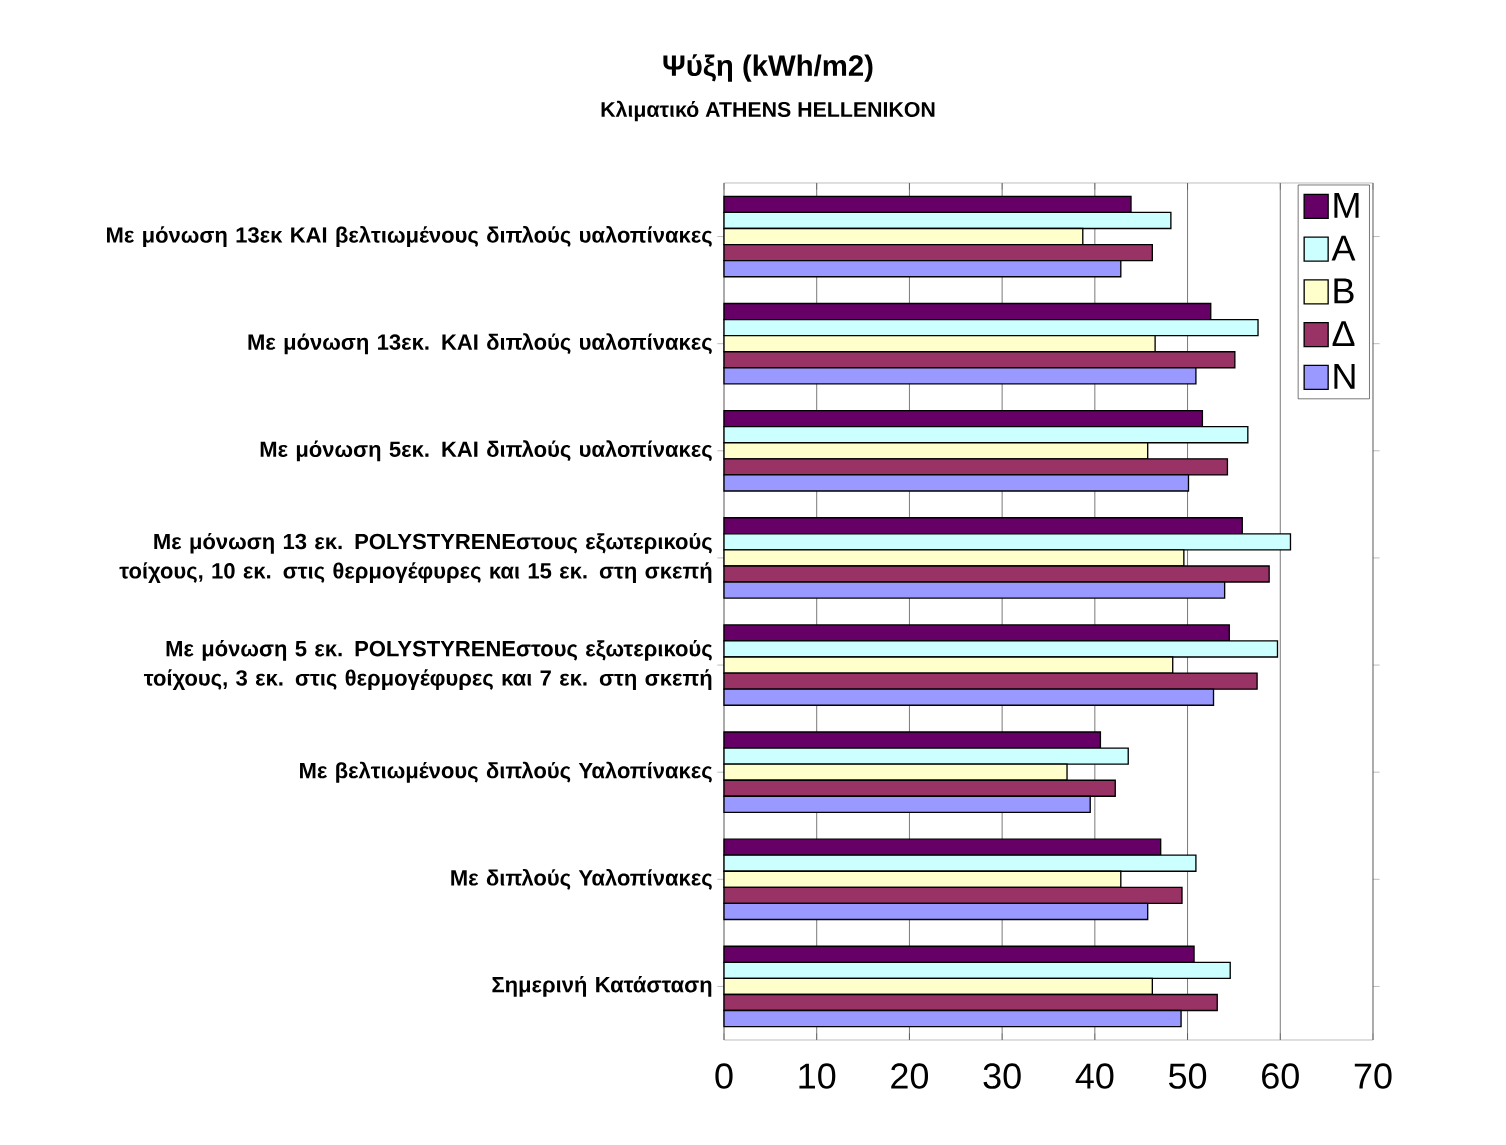 Image resolution: width=1506 pixels, height=1145 pixels. What do you see at coordinates (1373, 1076) in the screenshot?
I see `x-tick-label: 70` at bounding box center [1373, 1076].